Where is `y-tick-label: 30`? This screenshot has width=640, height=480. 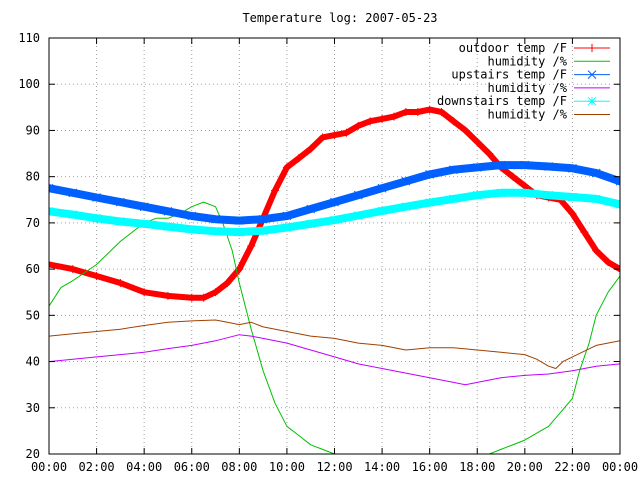 y-tick-label: 30 is located at coordinates (33, 408).